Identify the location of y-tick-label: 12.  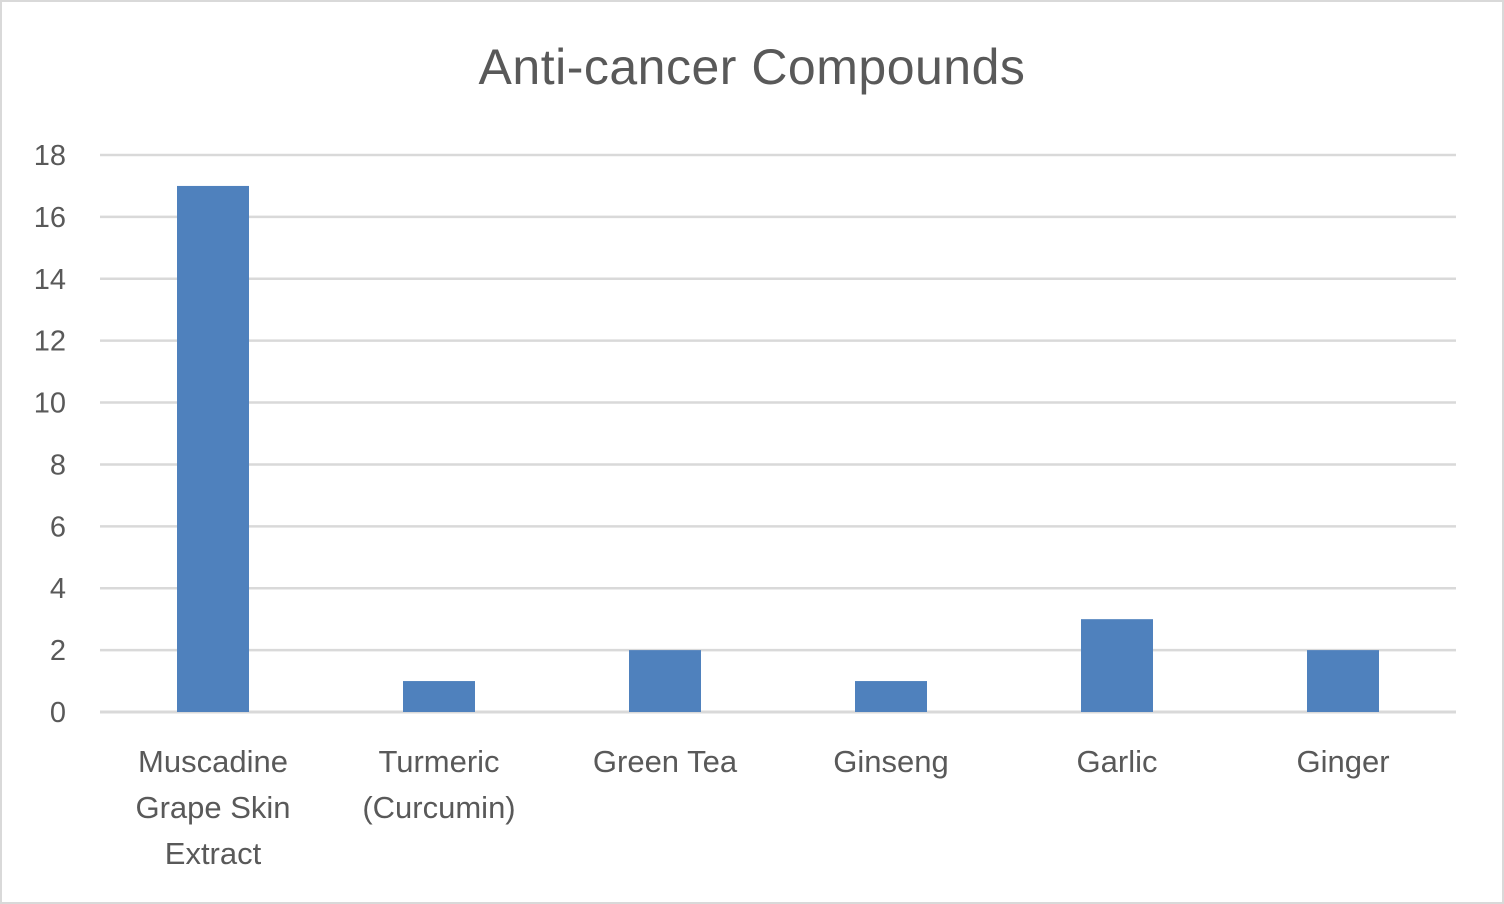
(50, 342).